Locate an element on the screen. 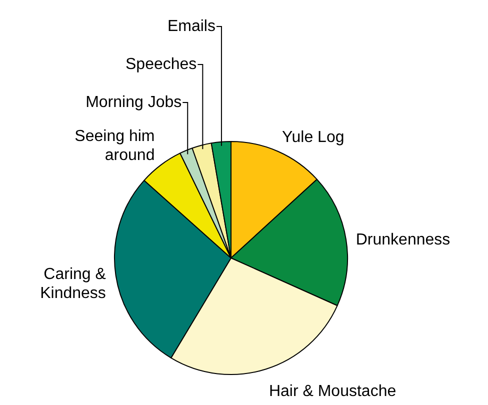  slice-label: Yule Log is located at coordinates (313, 137).